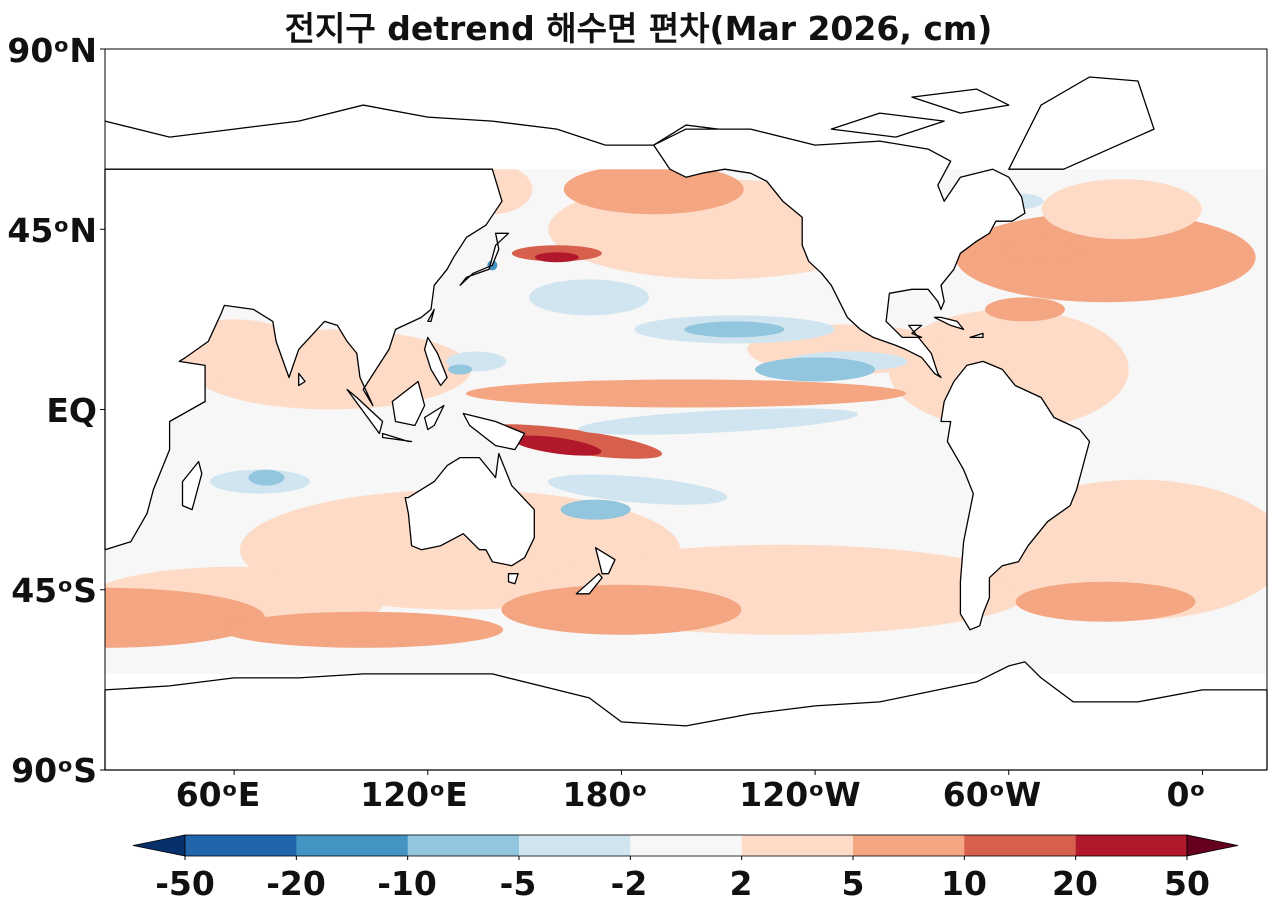 This screenshot has height=911, width=1277. What do you see at coordinates (303, 359) in the screenshot?
I see `eurasia-africa` at bounding box center [303, 359].